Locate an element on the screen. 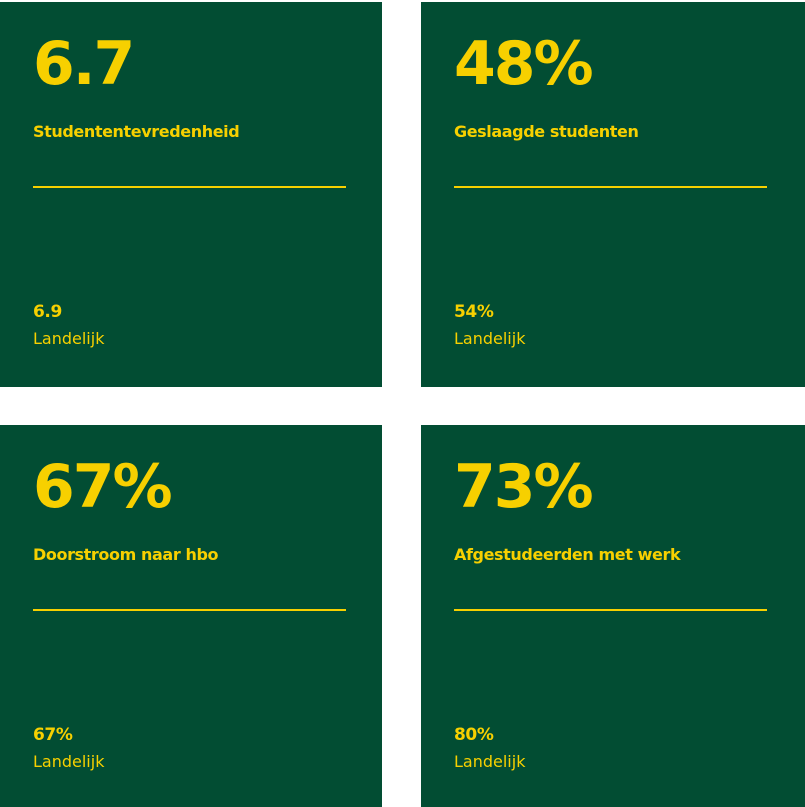  national-value: 6.9 is located at coordinates (47, 312).